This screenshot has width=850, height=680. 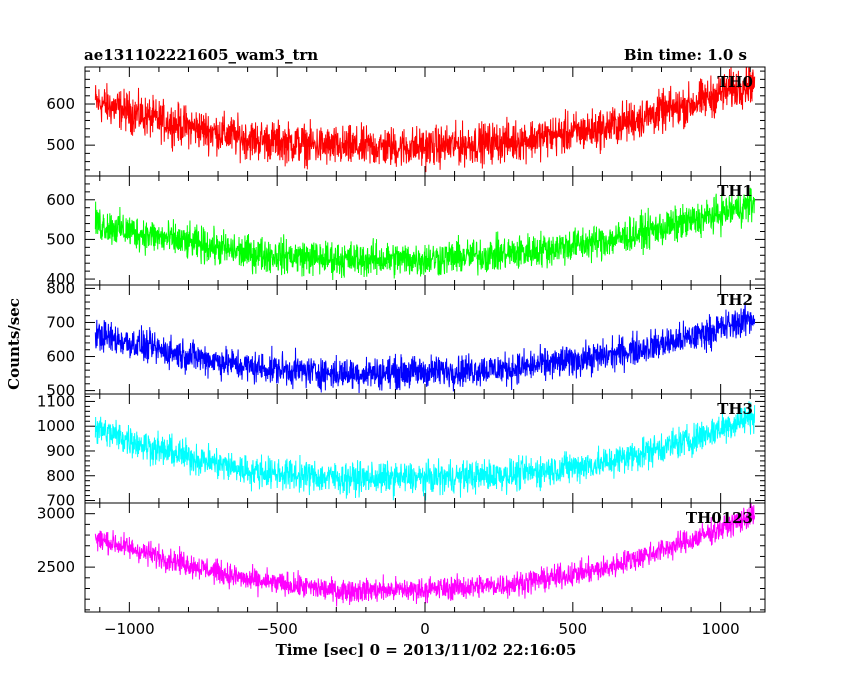 I want to click on series-line-th3, so click(x=425, y=451).